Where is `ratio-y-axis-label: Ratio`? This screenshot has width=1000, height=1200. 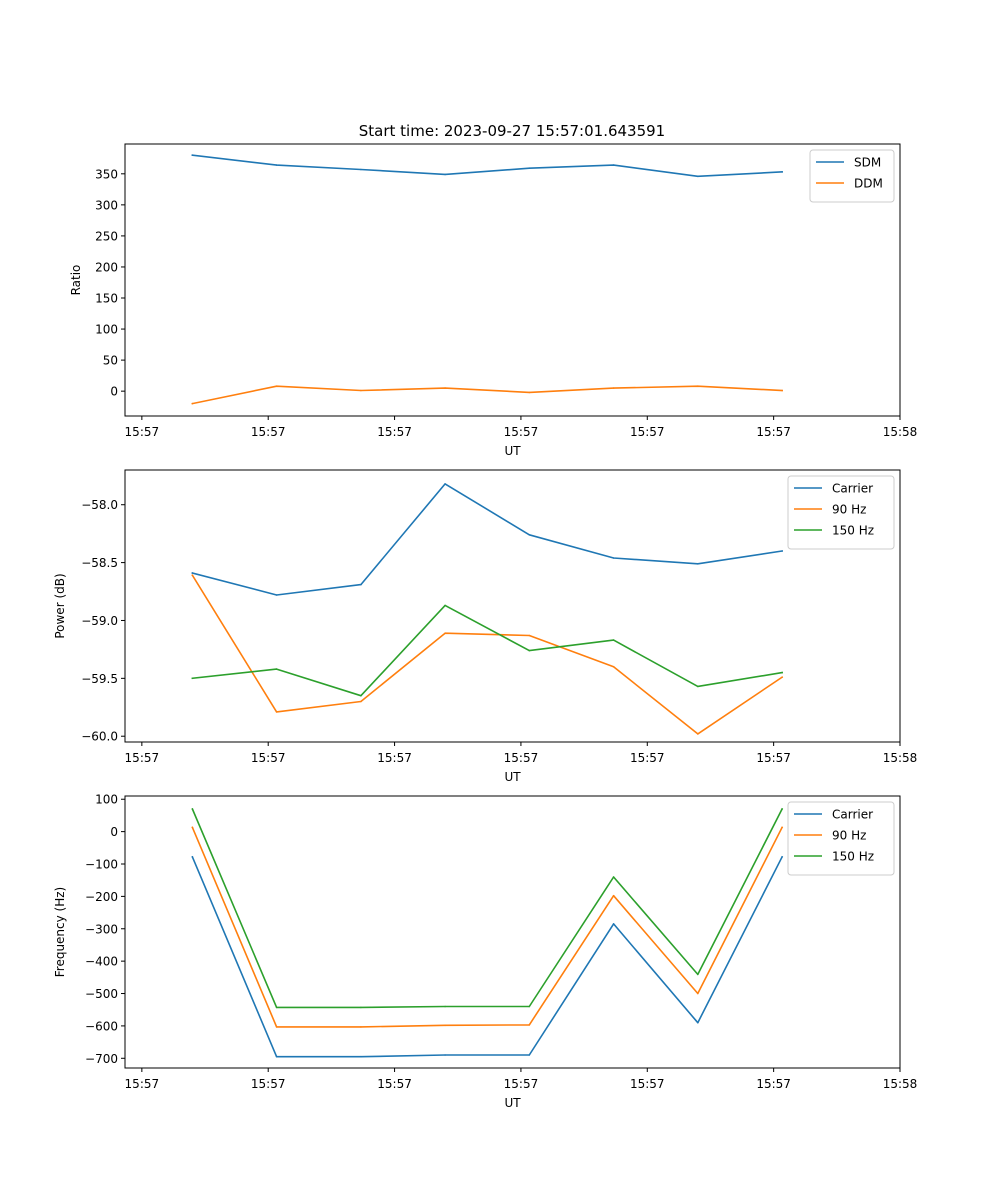 ratio-y-axis-label: Ratio is located at coordinates (76, 280).